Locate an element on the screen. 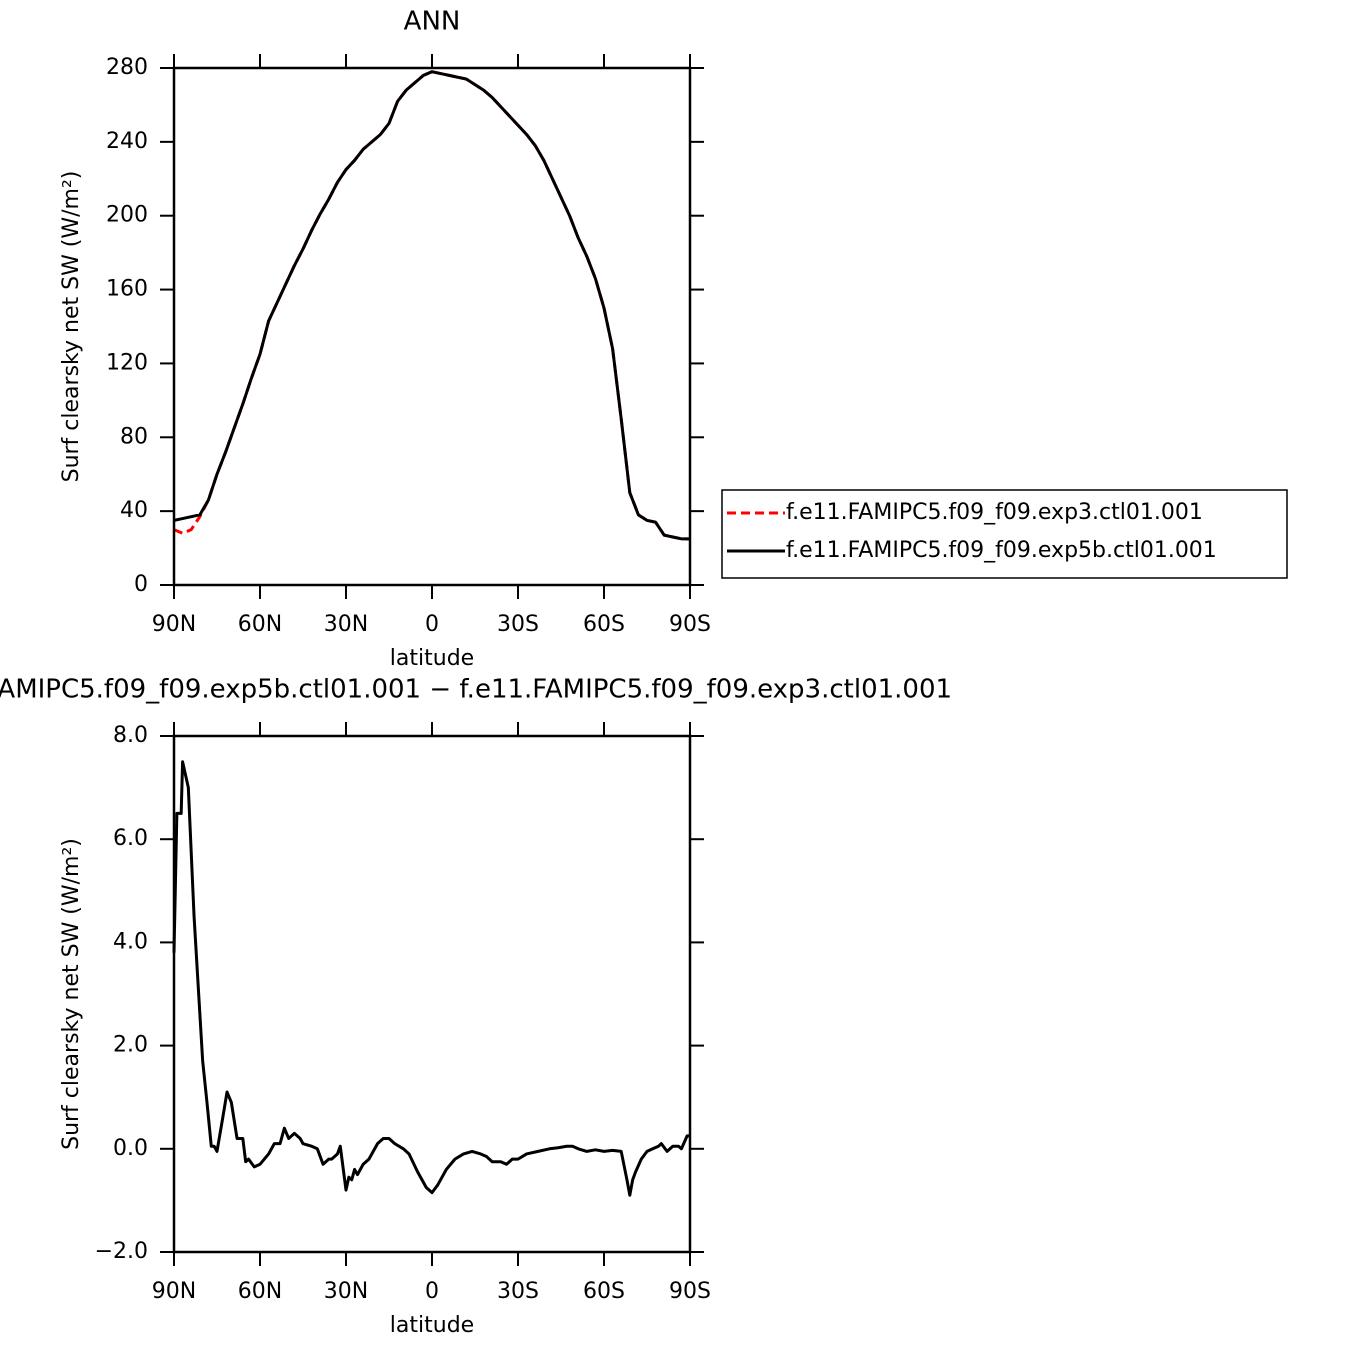 This screenshot has height=1347, width=1347. y-tick-label: −2.0 is located at coordinates (121, 1251).